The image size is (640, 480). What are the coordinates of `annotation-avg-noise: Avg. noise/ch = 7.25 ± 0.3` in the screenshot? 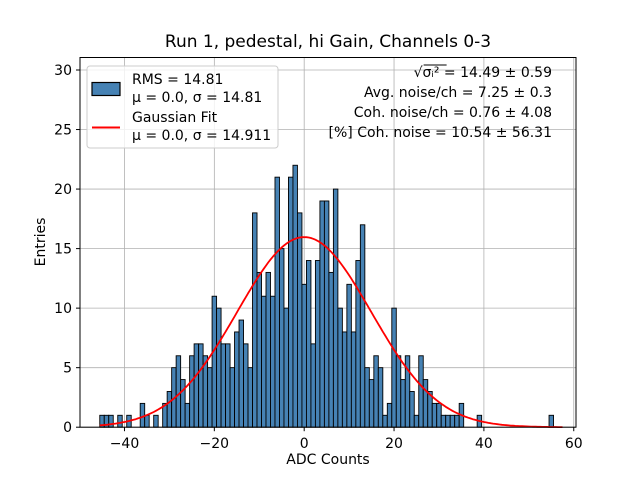 It's located at (458, 93).